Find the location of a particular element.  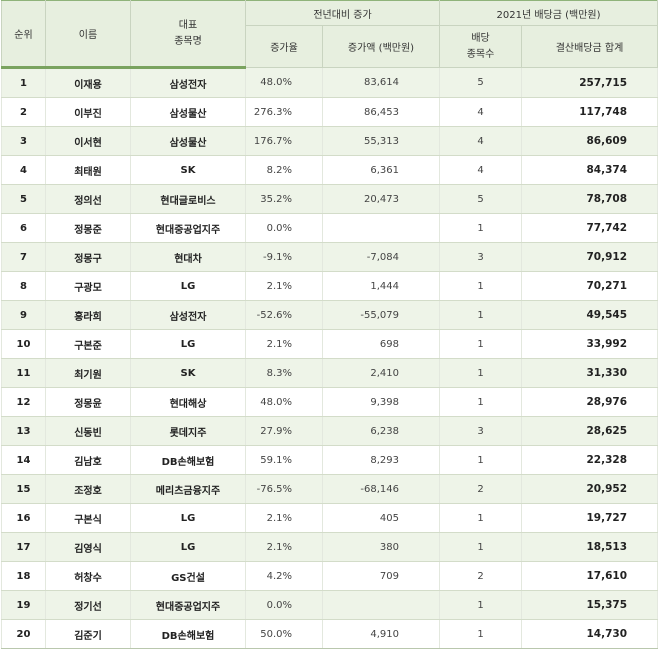

table-row: 20 김준기 DB손해보험 50.0% 4,910 1 14,730 is located at coordinates (329, 634).